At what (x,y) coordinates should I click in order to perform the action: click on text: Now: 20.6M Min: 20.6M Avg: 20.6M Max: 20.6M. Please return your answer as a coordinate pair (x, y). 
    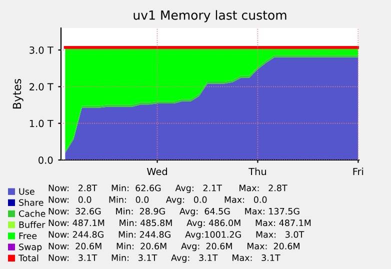
    Looking at the image, I should click on (174, 247).